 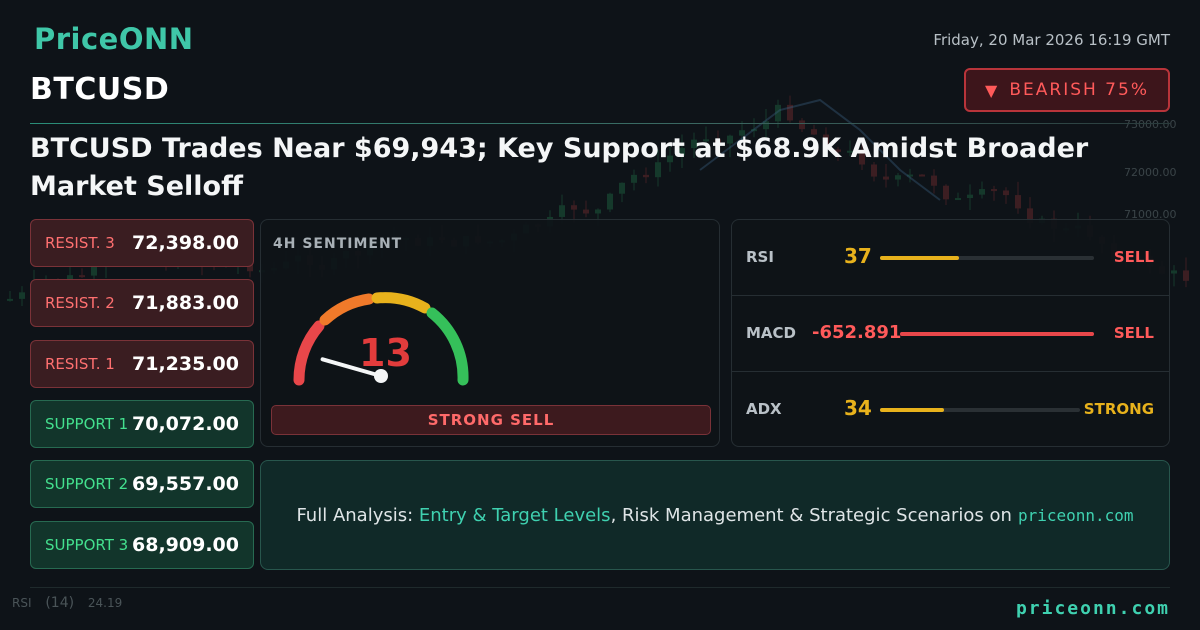 I want to click on bg-price-tick: 73000.00, so click(x=1150, y=124).